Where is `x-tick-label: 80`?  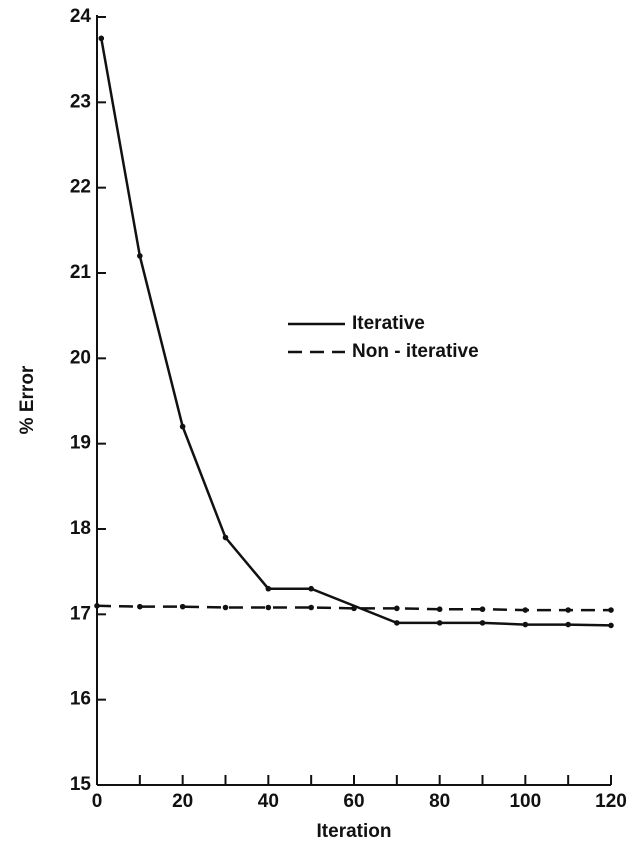
x-tick-label: 80 is located at coordinates (439, 801).